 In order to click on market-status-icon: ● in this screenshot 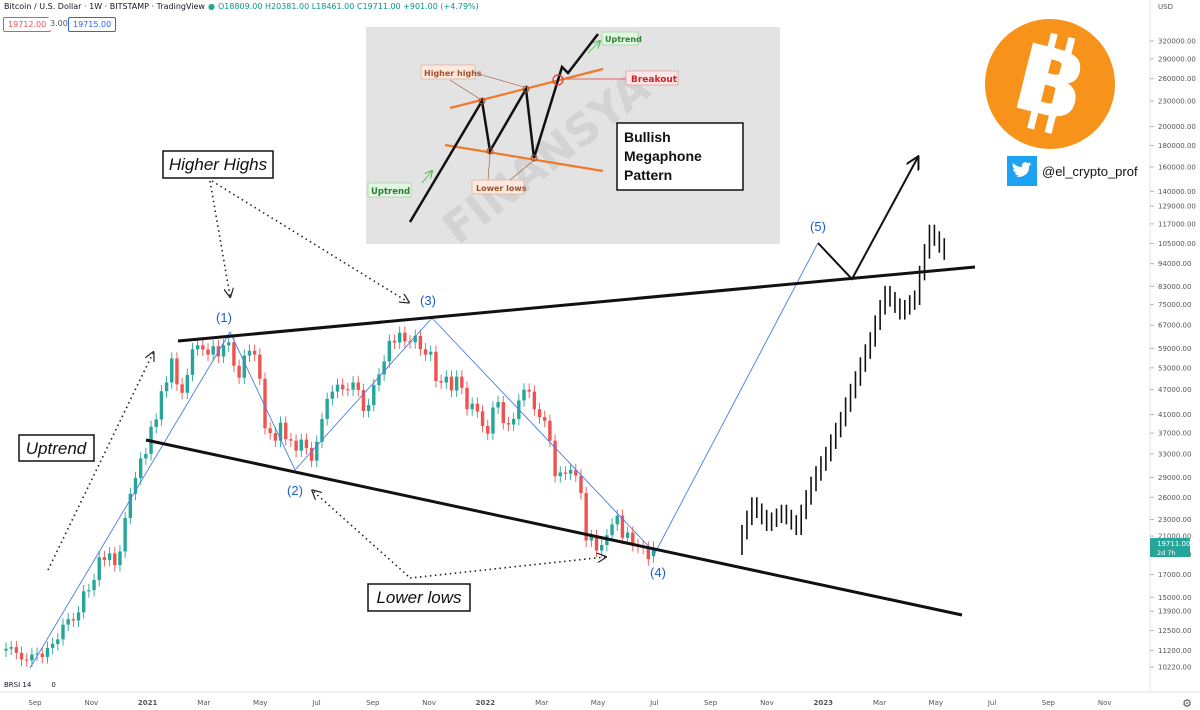, I will do `click(211, 6)`.